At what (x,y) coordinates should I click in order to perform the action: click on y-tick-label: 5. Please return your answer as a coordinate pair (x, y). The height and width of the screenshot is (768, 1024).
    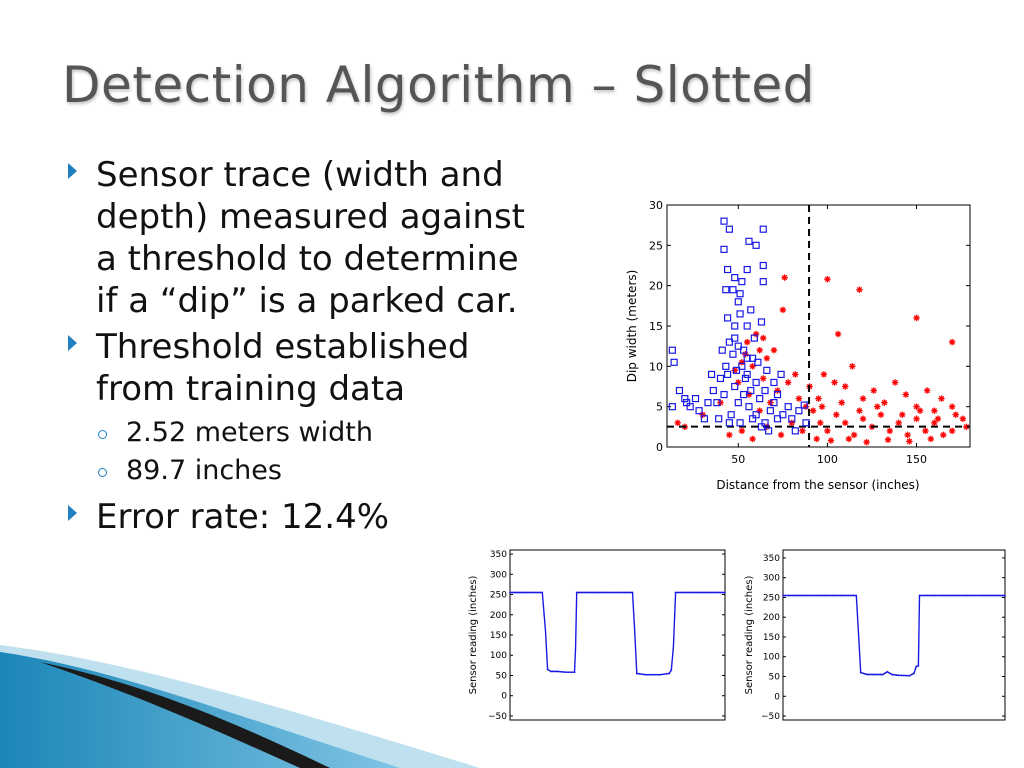
    Looking at the image, I should click on (659, 407).